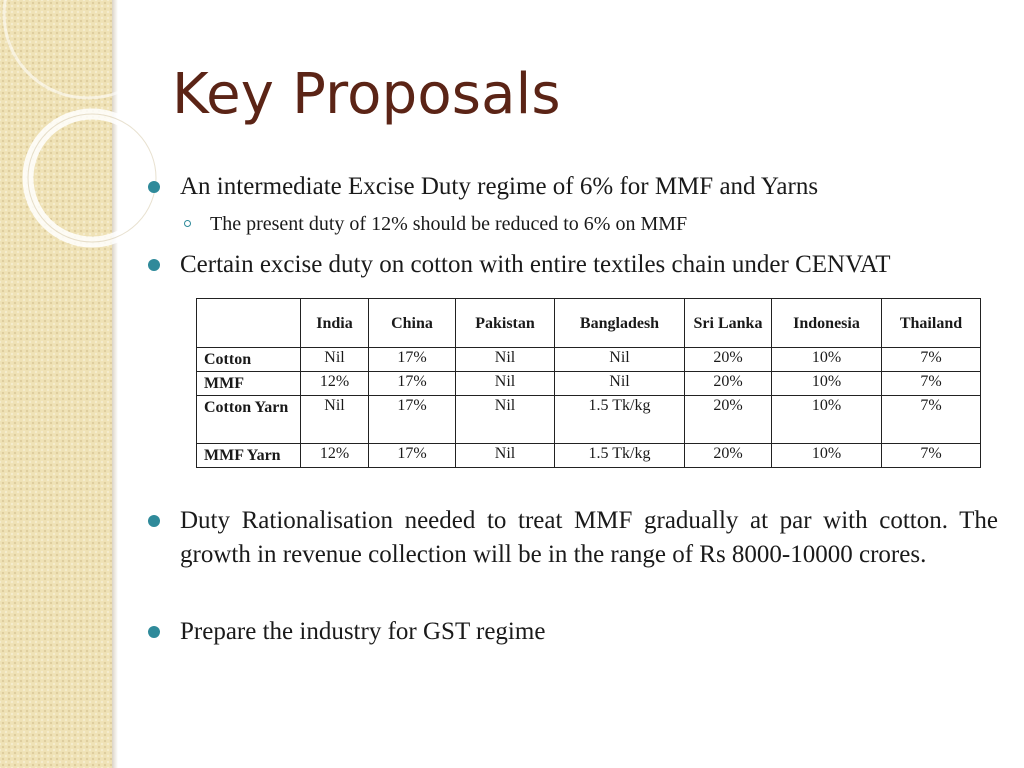 The height and width of the screenshot is (768, 1024). I want to click on row-label: MMF, so click(248, 383).